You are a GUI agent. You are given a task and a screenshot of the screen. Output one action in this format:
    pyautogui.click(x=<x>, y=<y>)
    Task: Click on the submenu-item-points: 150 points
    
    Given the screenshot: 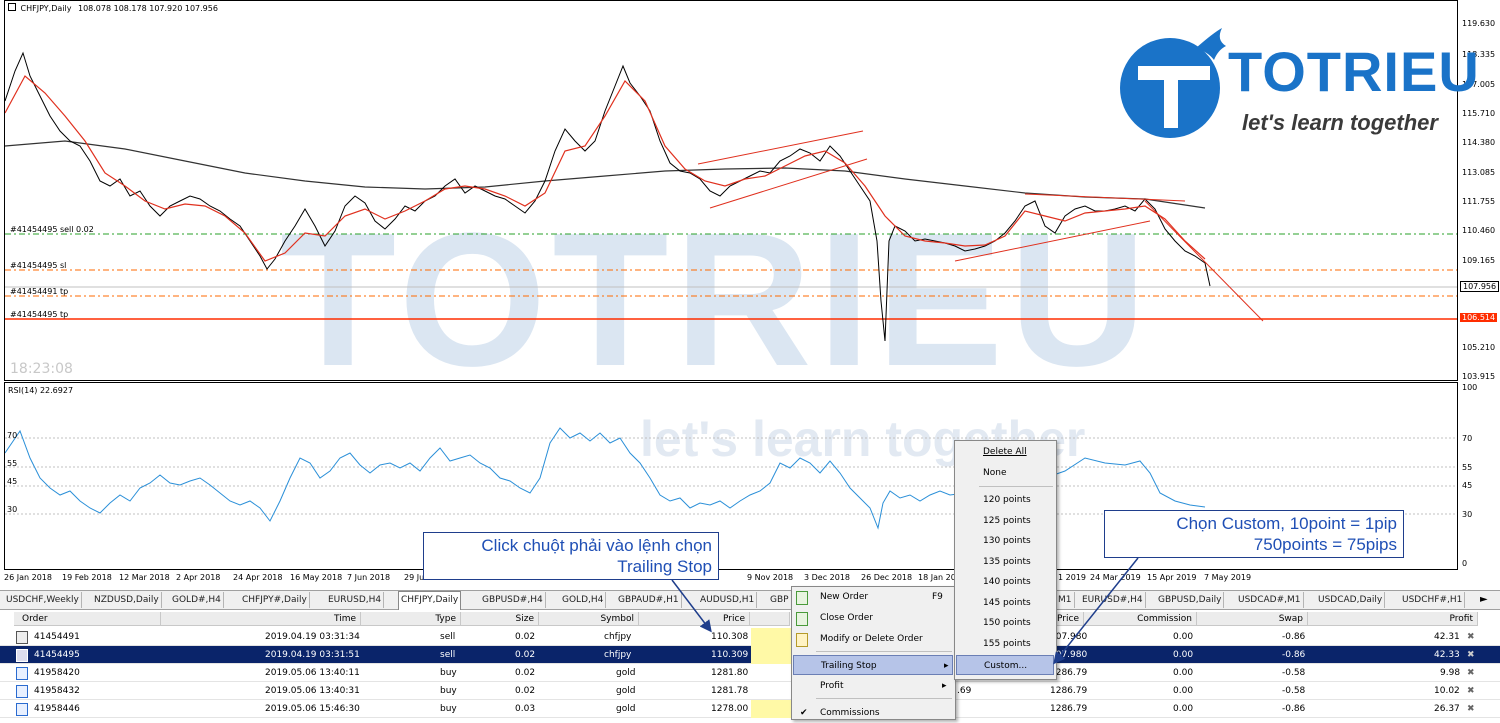 What is the action you would take?
    pyautogui.click(x=1007, y=623)
    